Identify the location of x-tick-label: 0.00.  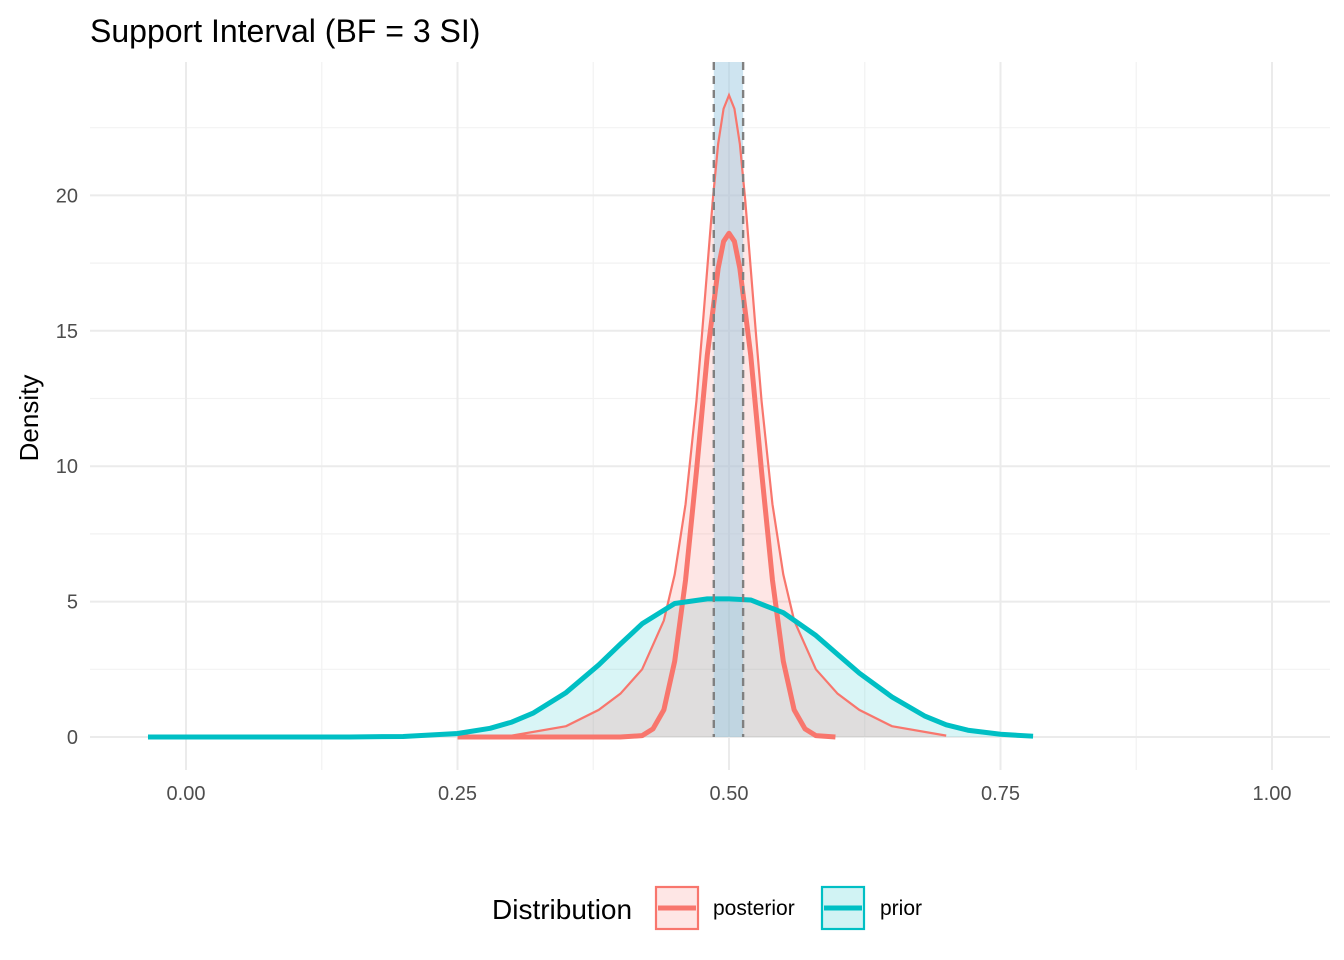
(186, 794).